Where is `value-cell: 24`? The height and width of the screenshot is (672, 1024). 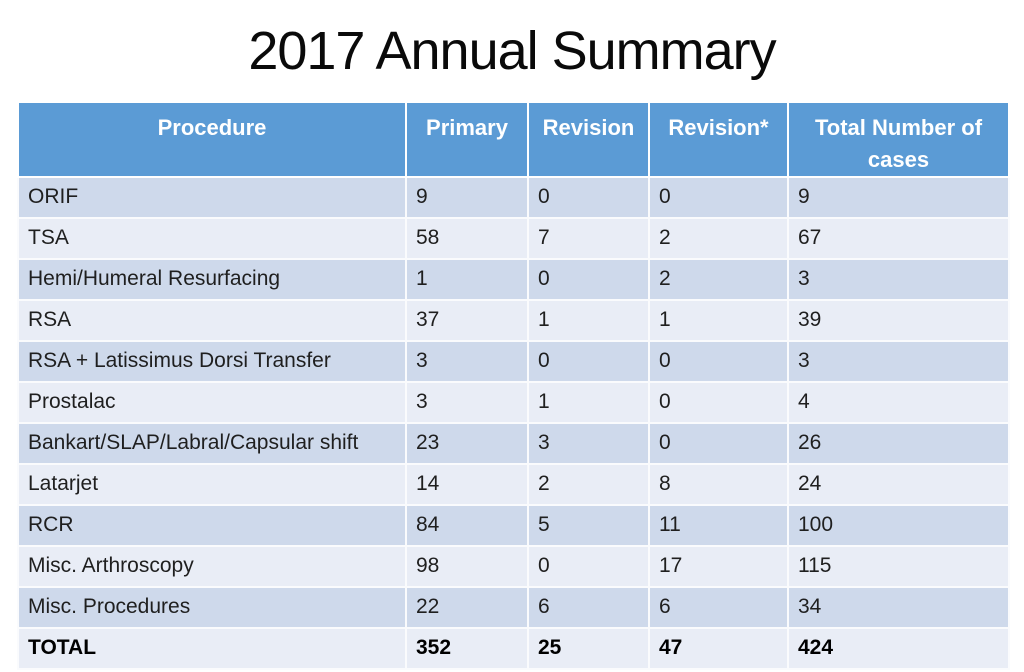
value-cell: 24 is located at coordinates (898, 484).